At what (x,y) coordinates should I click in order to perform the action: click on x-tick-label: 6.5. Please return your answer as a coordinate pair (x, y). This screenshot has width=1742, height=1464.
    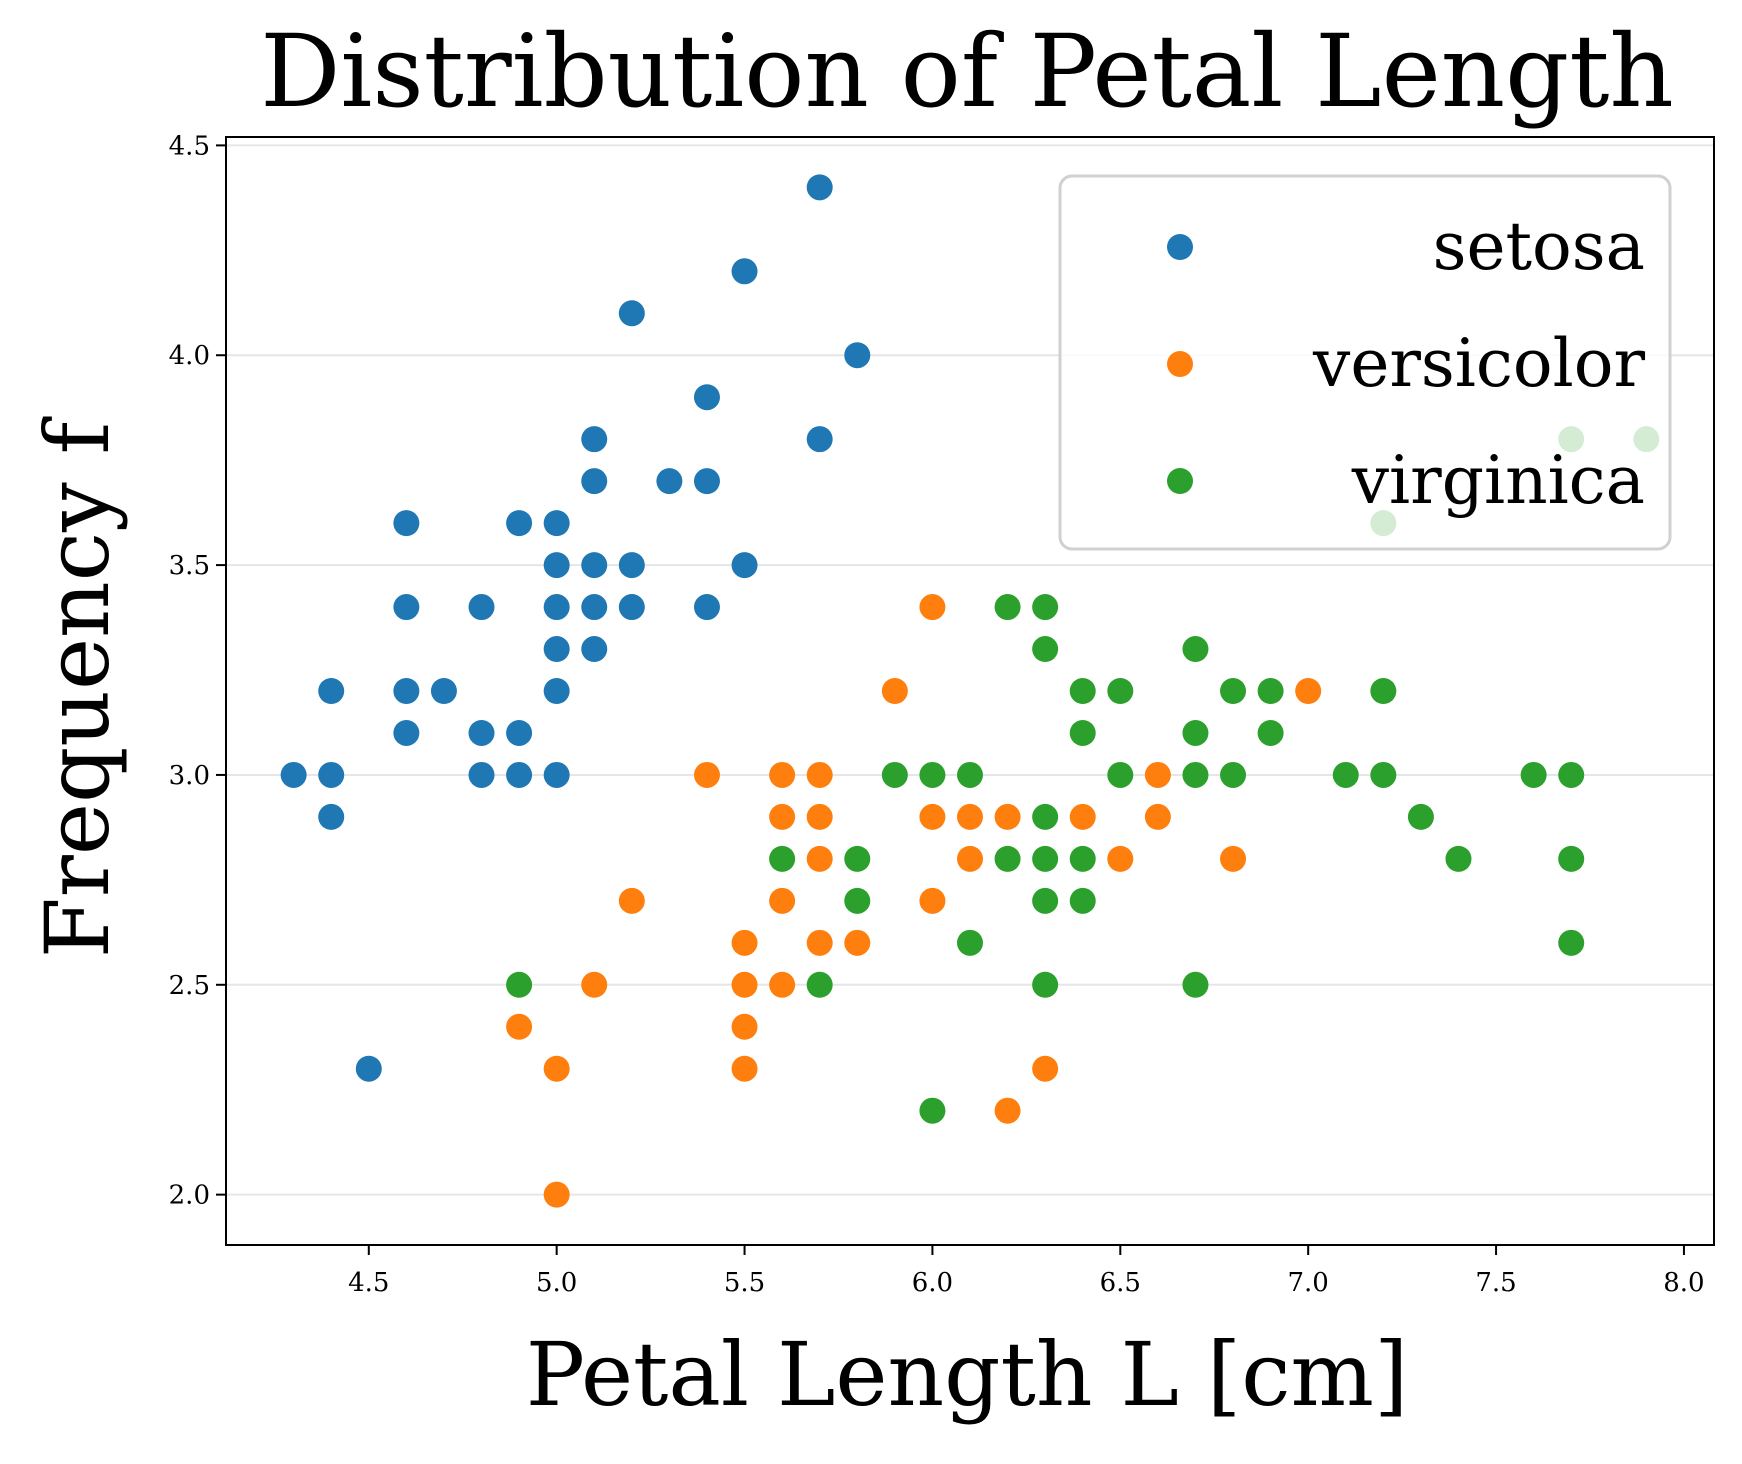
    Looking at the image, I should click on (1120, 1283).